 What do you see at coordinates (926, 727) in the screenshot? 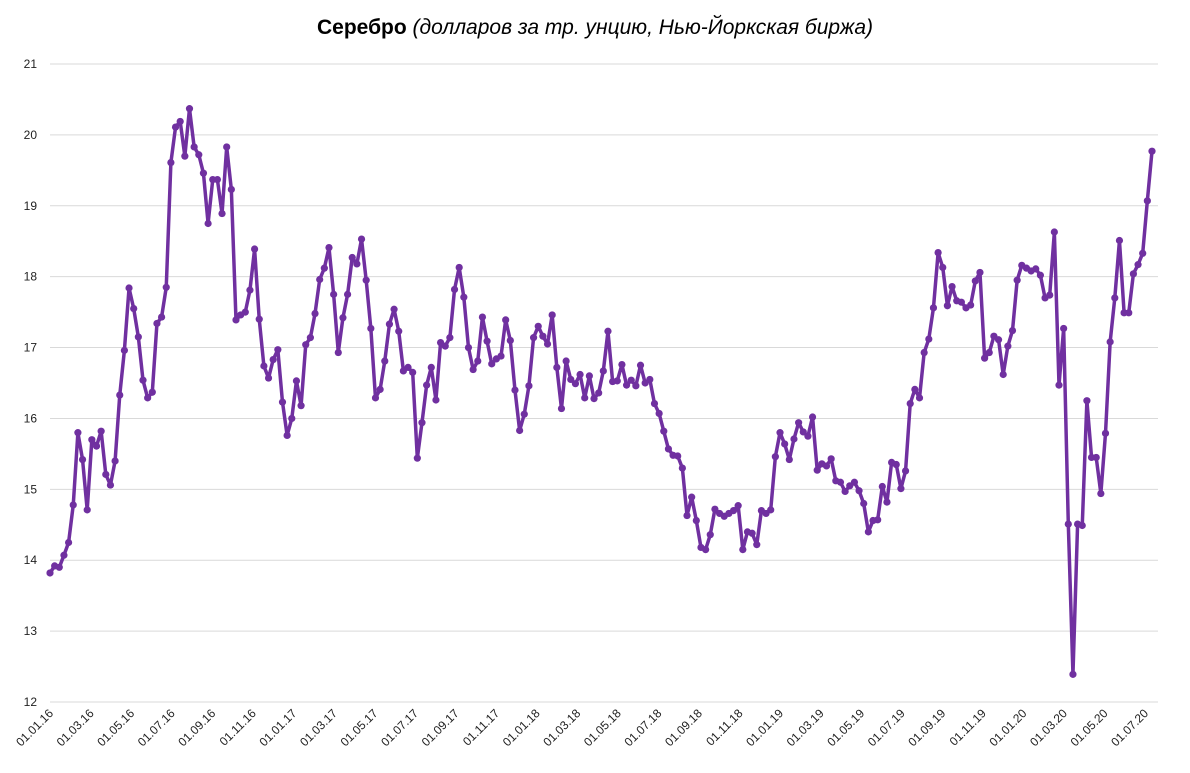
I see `x-tick-label: 01.09.19` at bounding box center [926, 727].